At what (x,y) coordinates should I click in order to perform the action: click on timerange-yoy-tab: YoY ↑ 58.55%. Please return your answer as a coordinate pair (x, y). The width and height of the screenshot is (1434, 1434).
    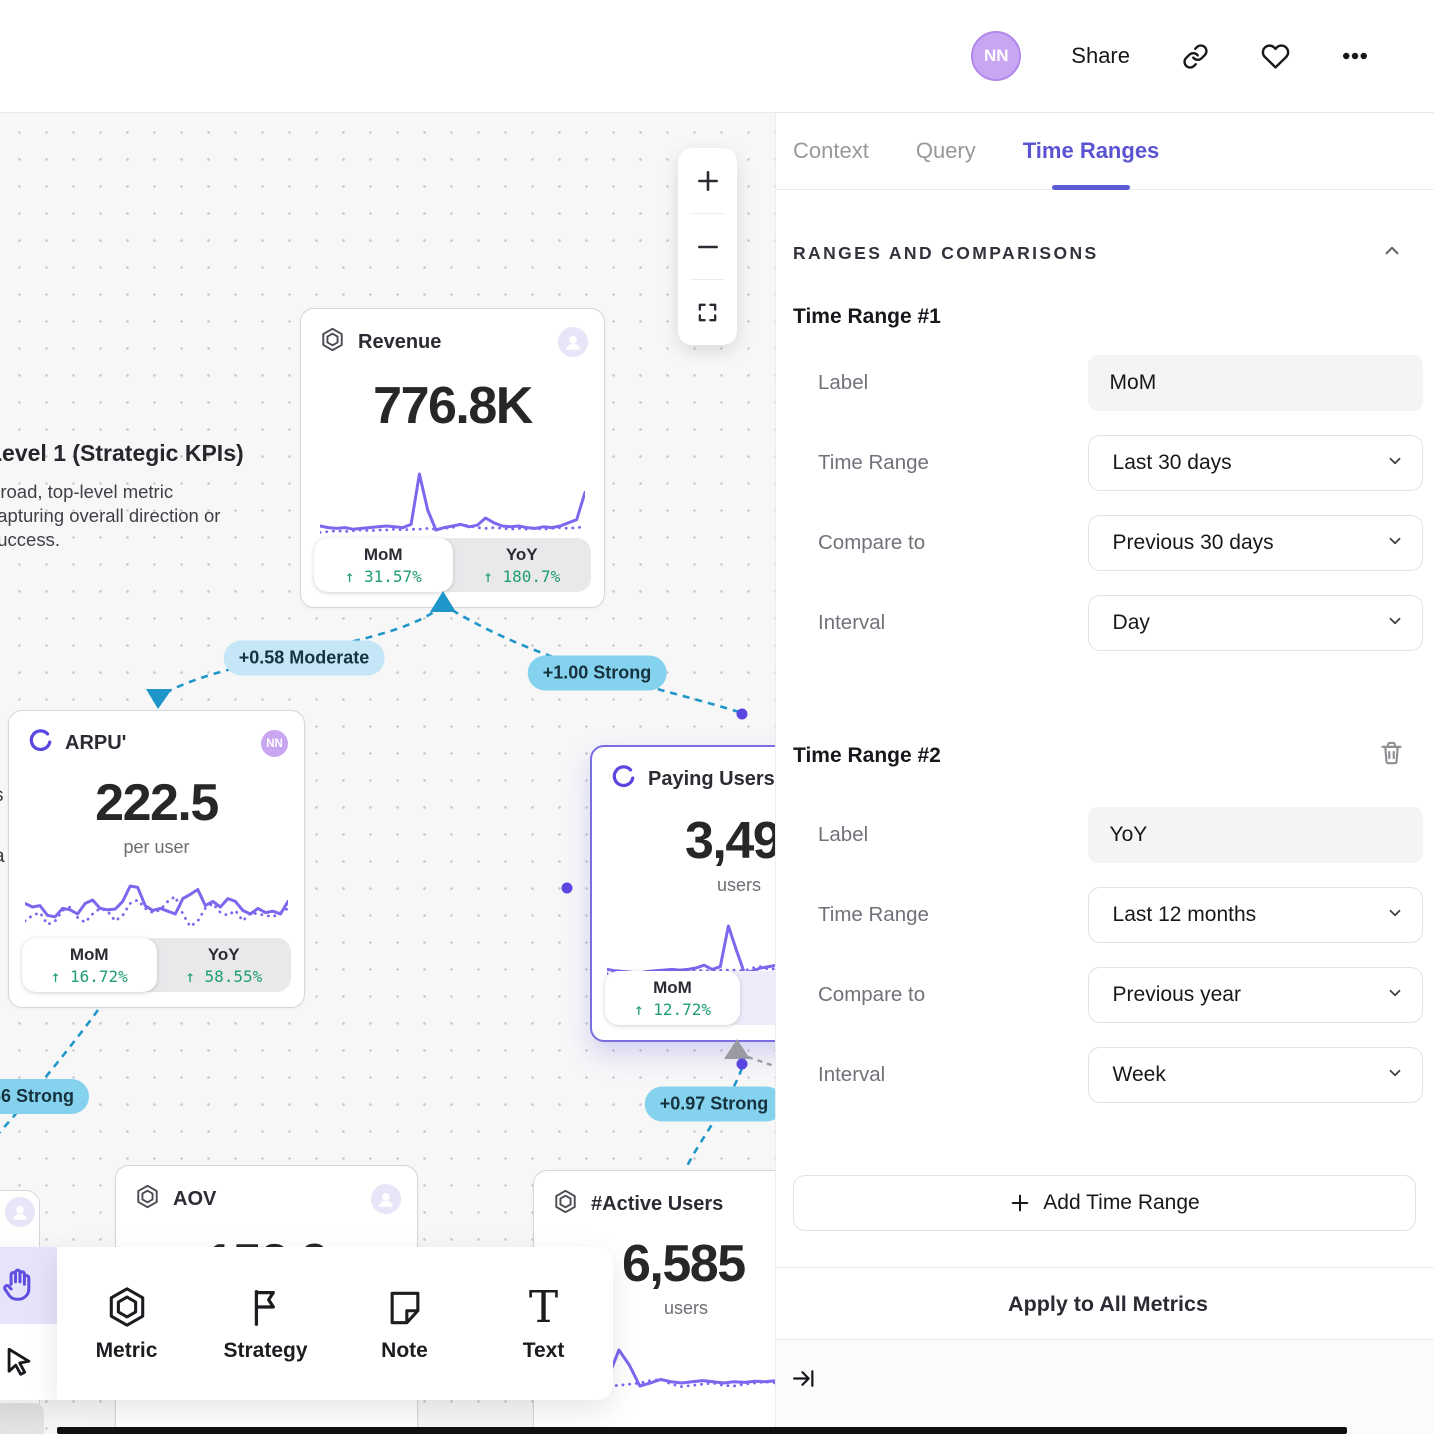
    Looking at the image, I should click on (224, 965).